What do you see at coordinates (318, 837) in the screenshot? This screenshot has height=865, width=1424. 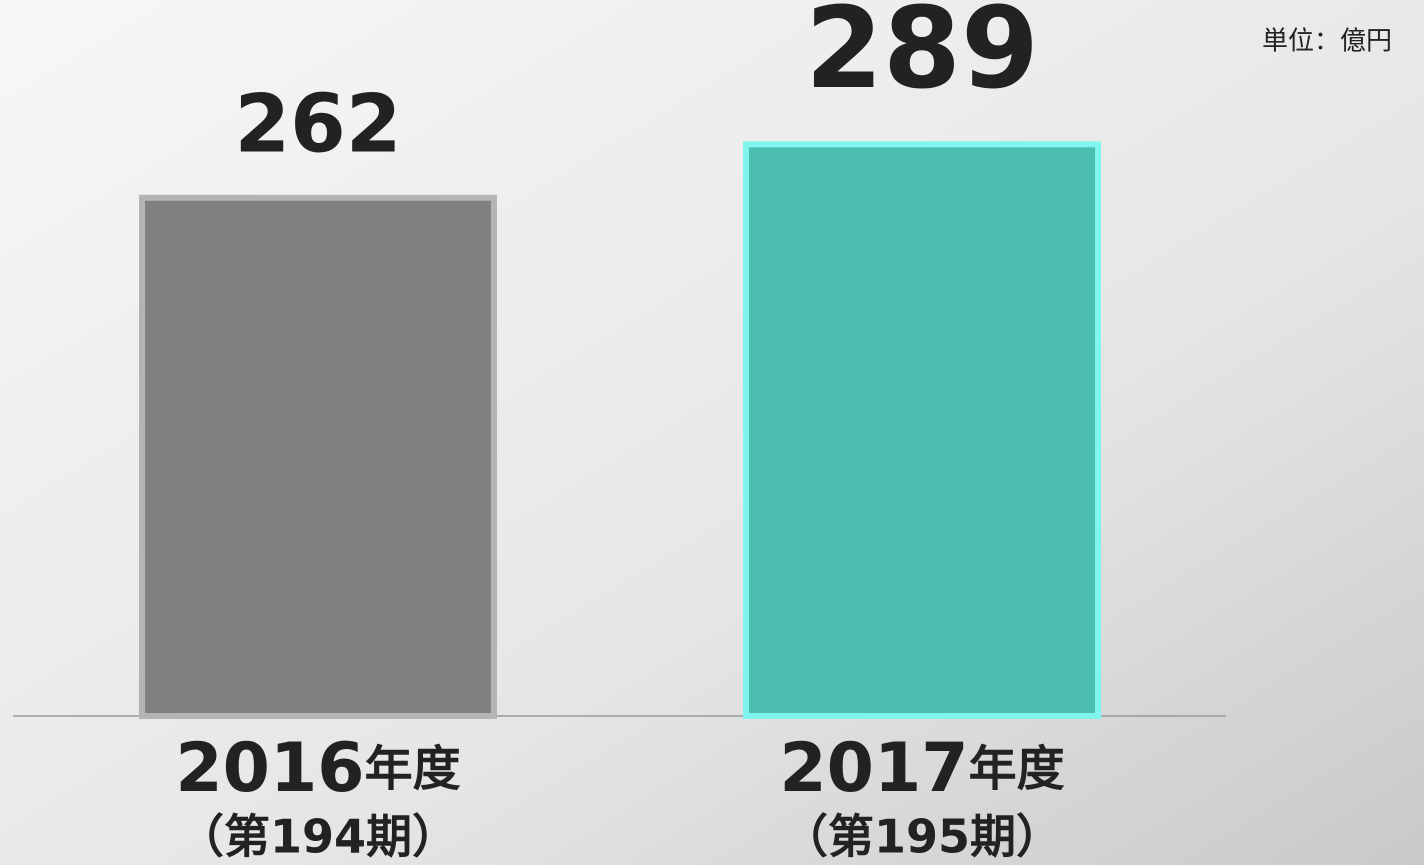 I see `x-tick-sublabel: （第194期）` at bounding box center [318, 837].